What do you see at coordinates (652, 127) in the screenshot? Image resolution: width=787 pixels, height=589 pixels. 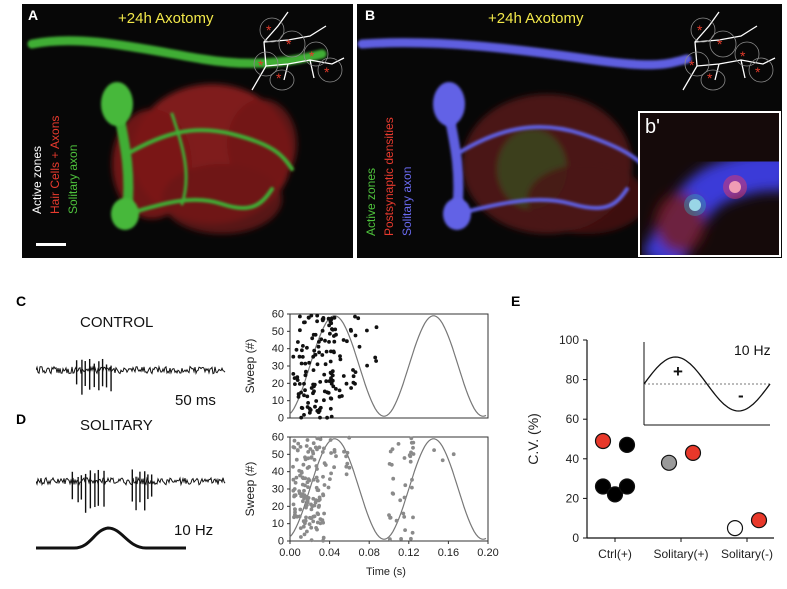 I see `panel-b-inset-letter: b'` at bounding box center [652, 127].